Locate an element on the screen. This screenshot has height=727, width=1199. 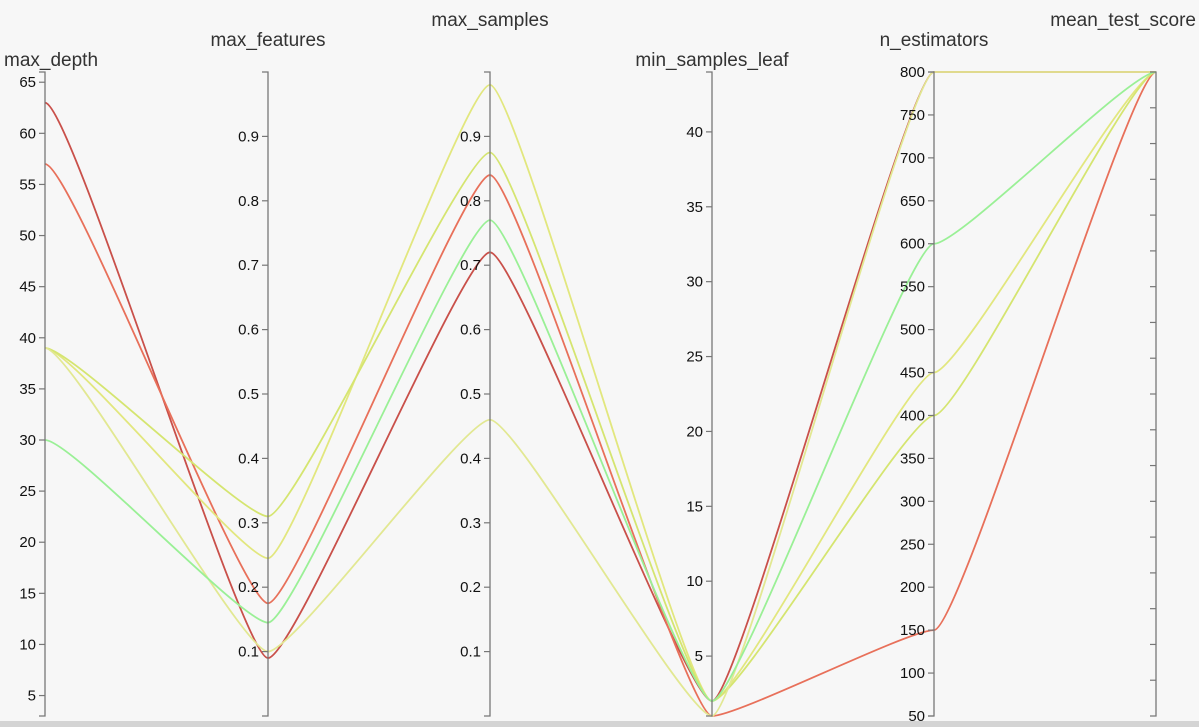
axis-max-samples: max_samples 0.1 0.2 0.3 0.4 0.5 0.6 0.7 0.8 0.9 is located at coordinates (490, 363).